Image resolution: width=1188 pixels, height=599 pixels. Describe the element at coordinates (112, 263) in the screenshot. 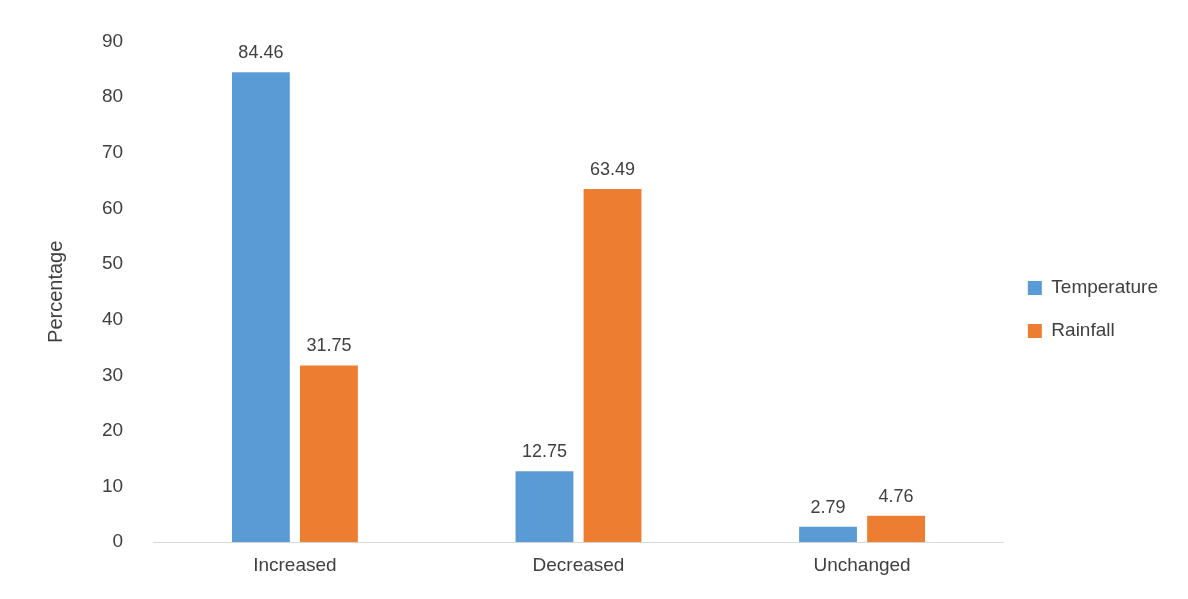

I see `y-tick-label: 50` at that location.